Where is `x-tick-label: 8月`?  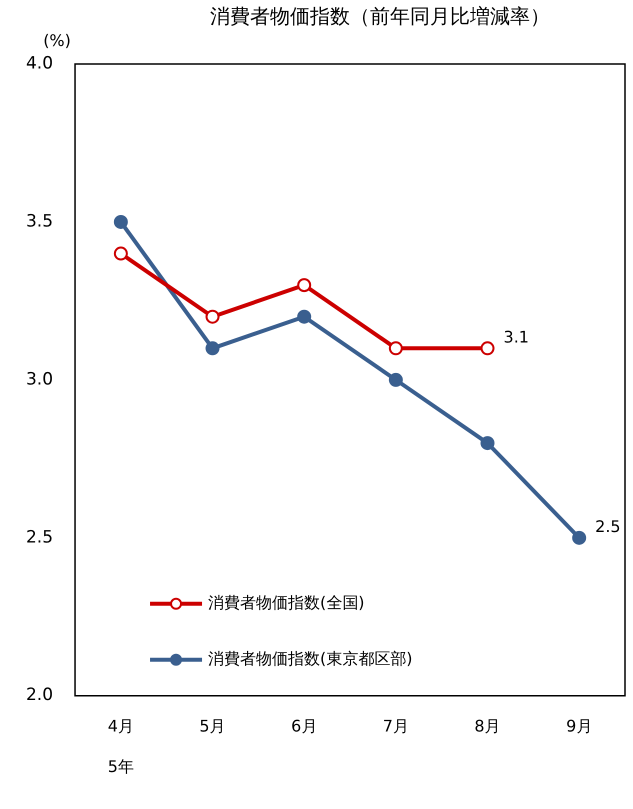 x-tick-label: 8月 is located at coordinates (487, 726).